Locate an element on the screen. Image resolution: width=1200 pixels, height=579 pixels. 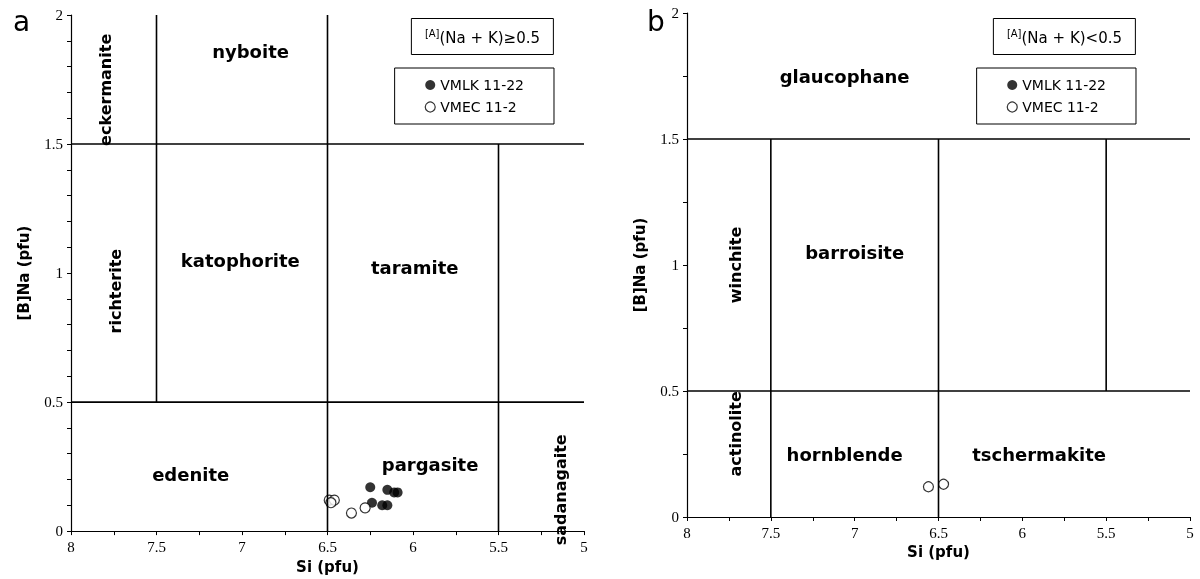
annotation: katophorite is located at coordinates (240, 260).